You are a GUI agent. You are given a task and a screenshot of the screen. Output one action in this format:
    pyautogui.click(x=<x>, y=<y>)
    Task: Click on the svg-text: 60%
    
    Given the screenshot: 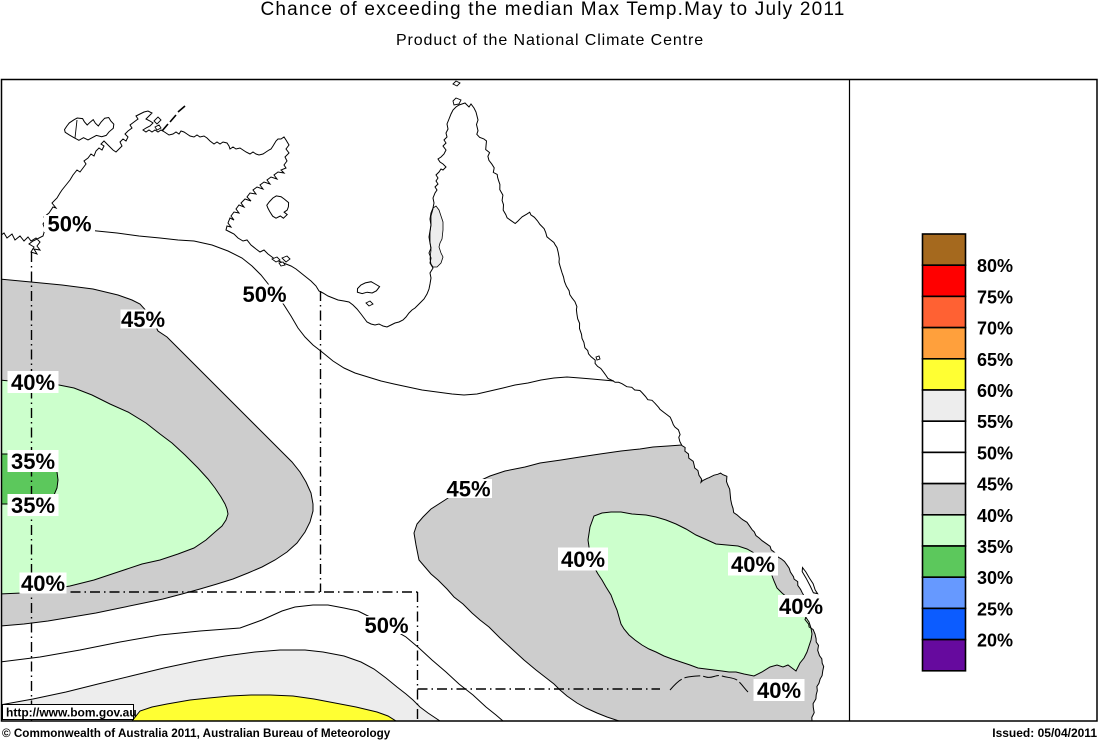 What is the action you would take?
    pyautogui.click(x=995, y=391)
    